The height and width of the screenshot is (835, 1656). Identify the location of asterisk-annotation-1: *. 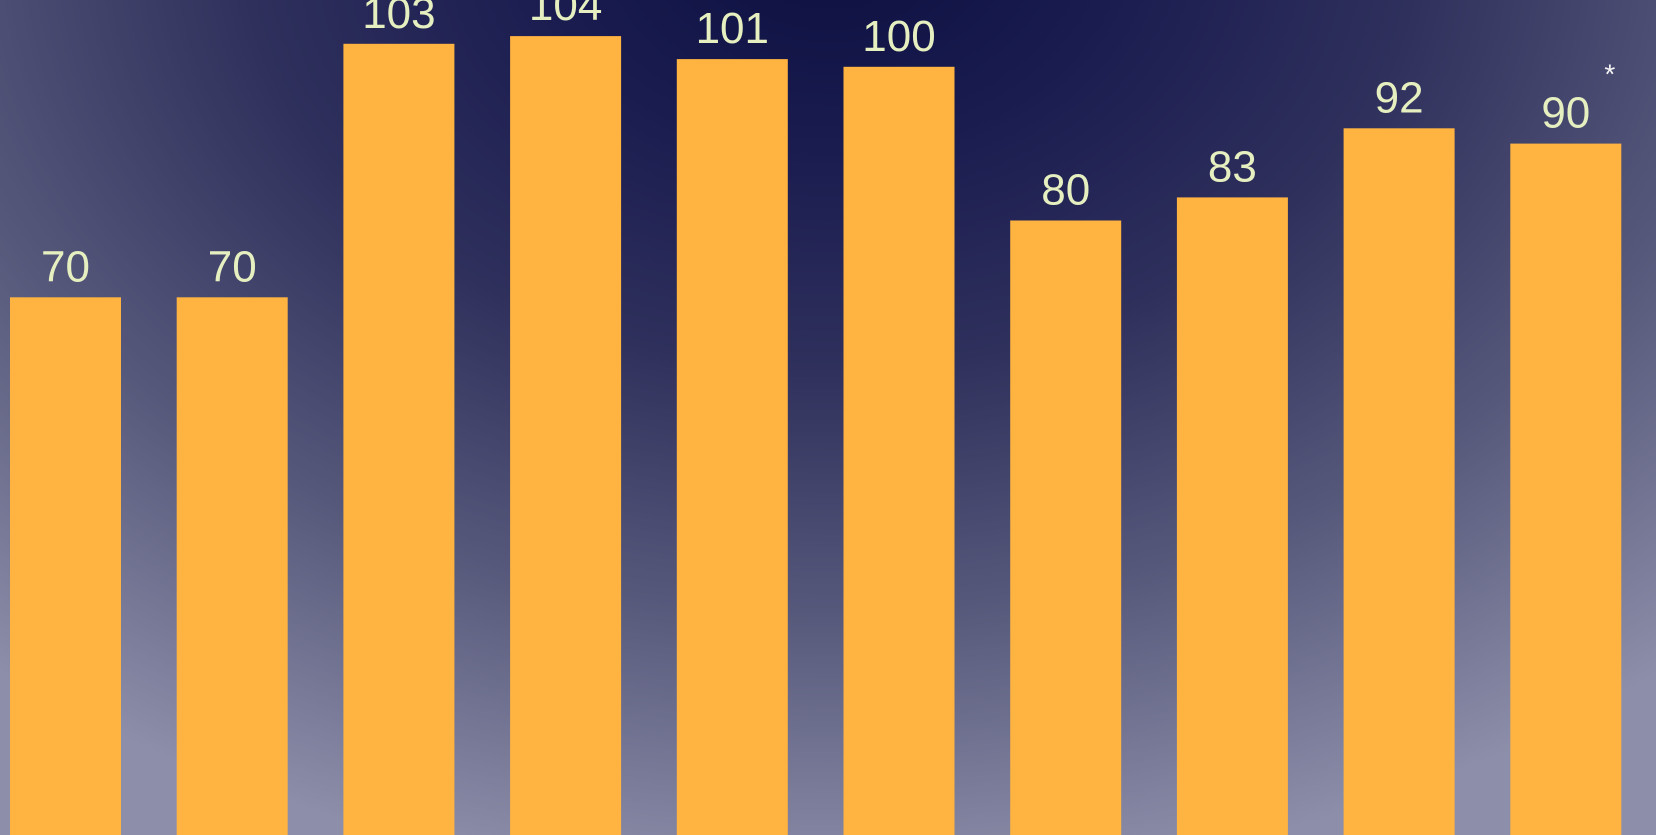
(1609, 74).